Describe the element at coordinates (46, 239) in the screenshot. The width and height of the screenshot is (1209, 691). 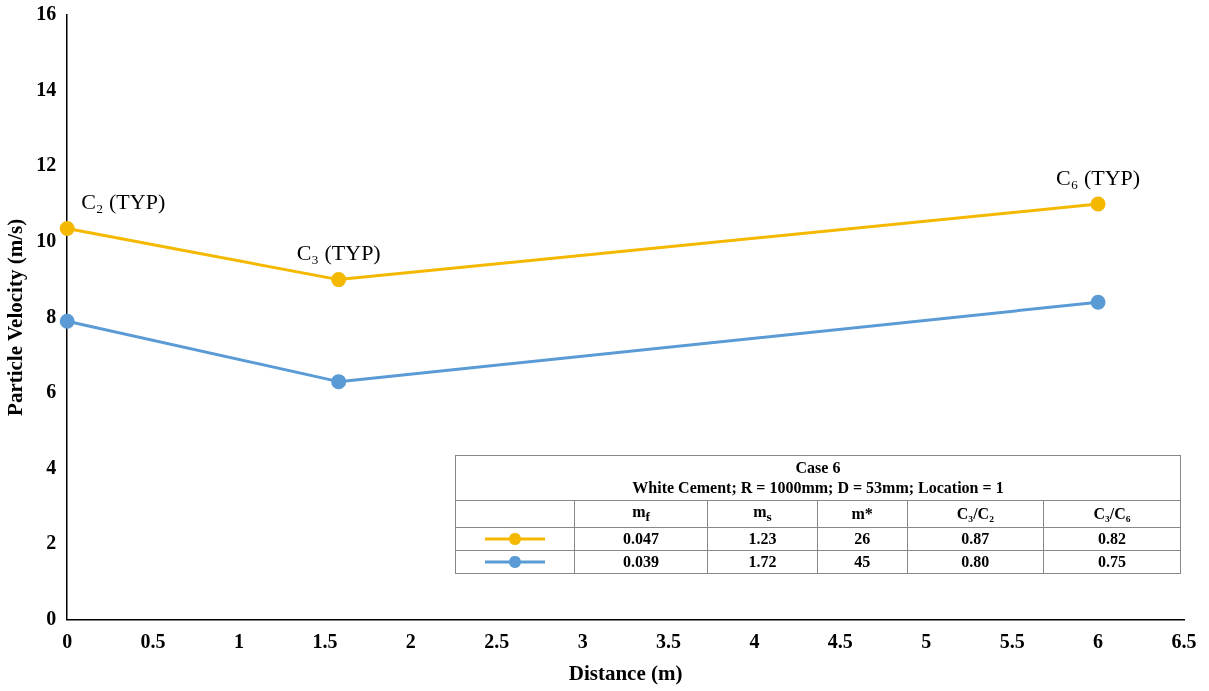
I see `y-tick-label: 10` at that location.